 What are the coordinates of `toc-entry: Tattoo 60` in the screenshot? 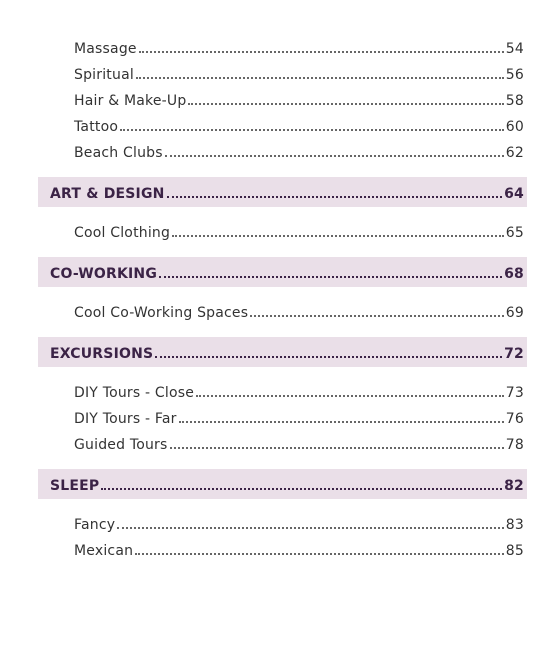 It's located at (299, 125).